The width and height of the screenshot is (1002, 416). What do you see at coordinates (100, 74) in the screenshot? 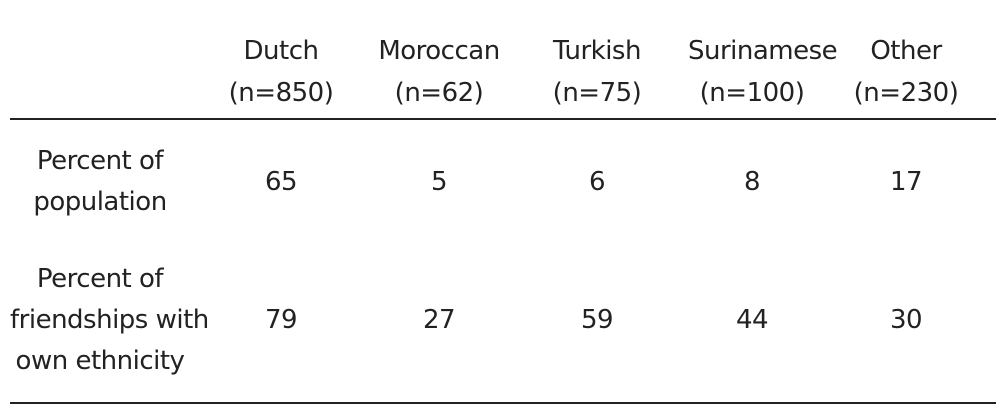
I see `header-corner` at bounding box center [100, 74].